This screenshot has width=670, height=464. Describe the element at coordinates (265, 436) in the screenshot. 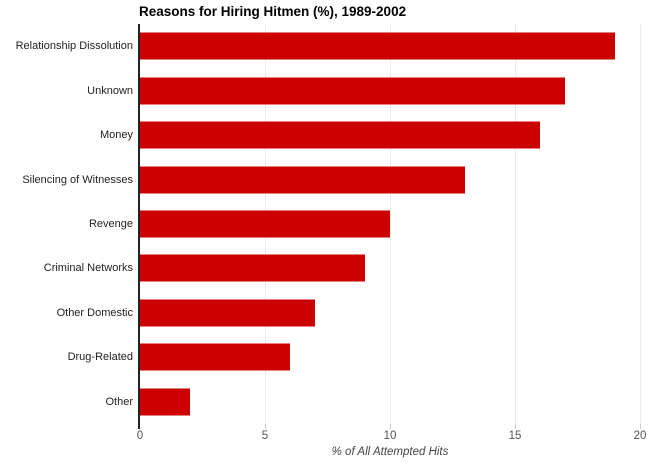

I see `x-tick-label: 5` at that location.